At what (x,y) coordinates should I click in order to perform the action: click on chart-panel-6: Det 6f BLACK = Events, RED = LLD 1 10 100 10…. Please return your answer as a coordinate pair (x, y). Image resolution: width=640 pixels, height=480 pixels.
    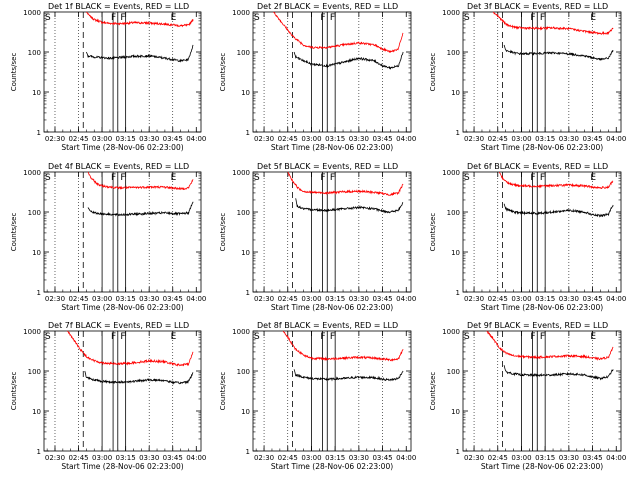
    Looking at the image, I should click on (527, 237).